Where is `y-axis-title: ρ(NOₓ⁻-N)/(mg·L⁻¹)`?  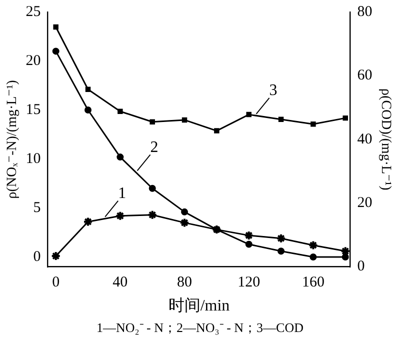 y-axis-title: ρ(NOₓ⁻-N)/(mg·L⁻¹) is located at coordinates (12, 139).